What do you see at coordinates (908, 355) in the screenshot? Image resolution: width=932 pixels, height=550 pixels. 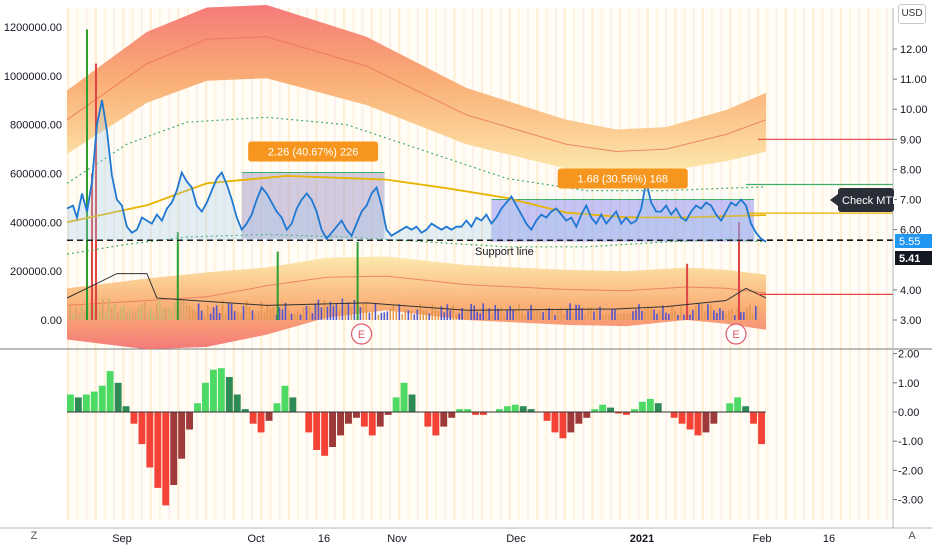 I see `osc-axis-tick-label: 2.00` at bounding box center [908, 355].